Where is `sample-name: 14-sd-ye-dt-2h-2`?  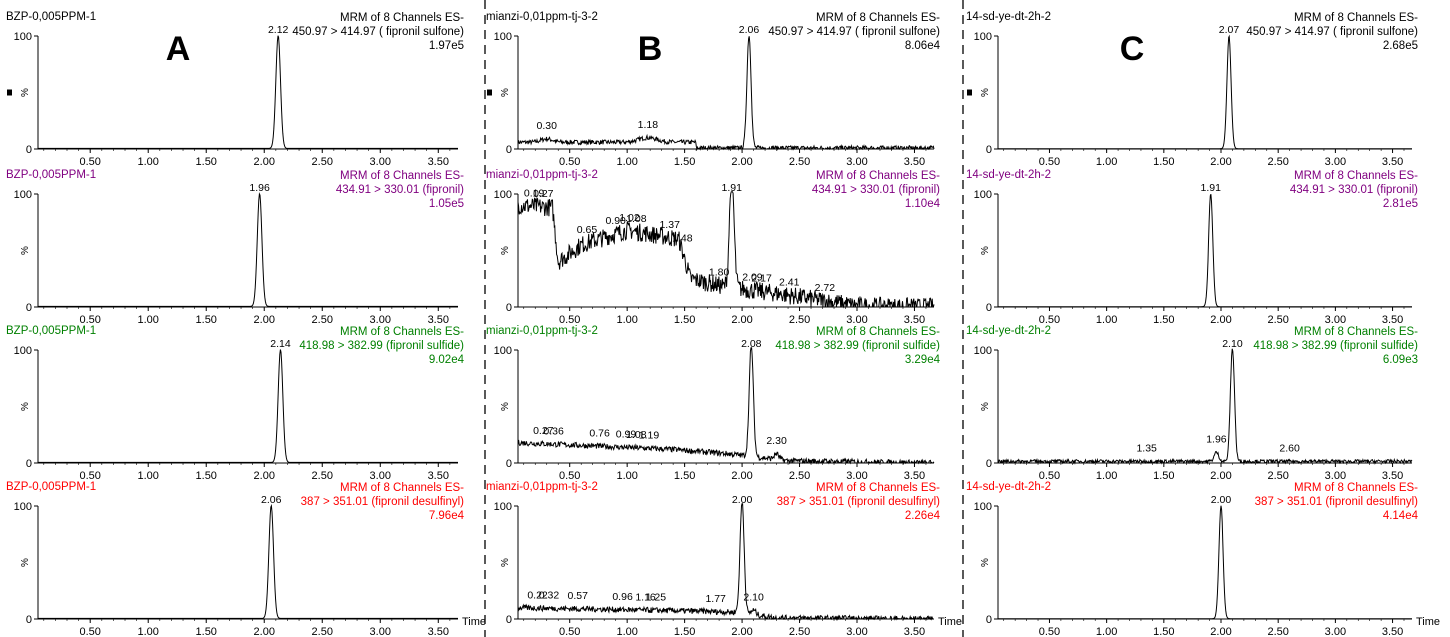
sample-name: 14-sd-ye-dt-2h-2 is located at coordinates (1008, 17).